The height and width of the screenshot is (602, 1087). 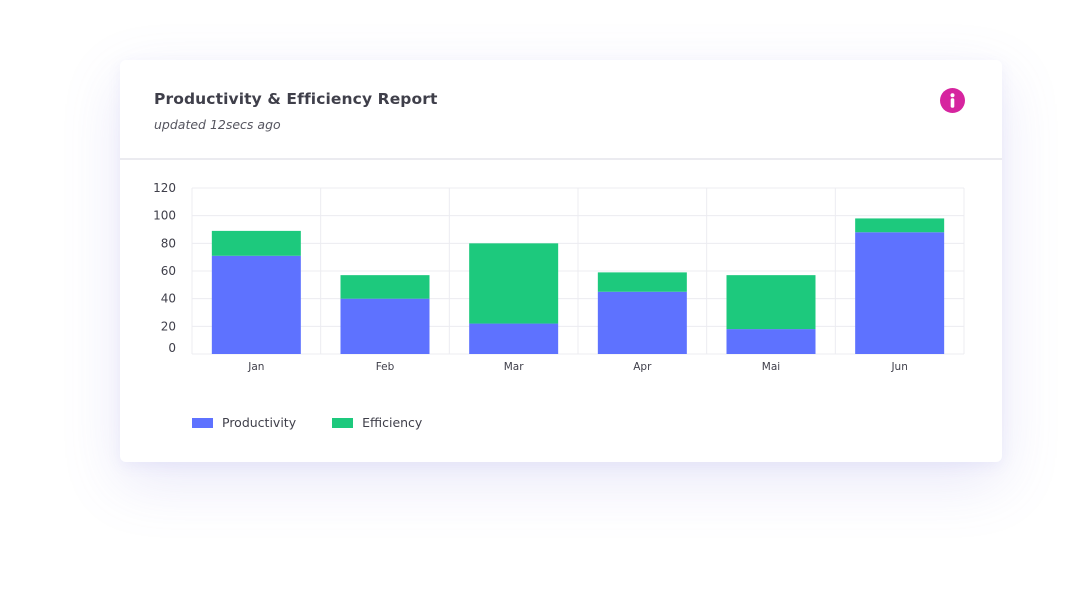 What do you see at coordinates (256, 304) in the screenshot?
I see `bar-productivity-jan` at bounding box center [256, 304].